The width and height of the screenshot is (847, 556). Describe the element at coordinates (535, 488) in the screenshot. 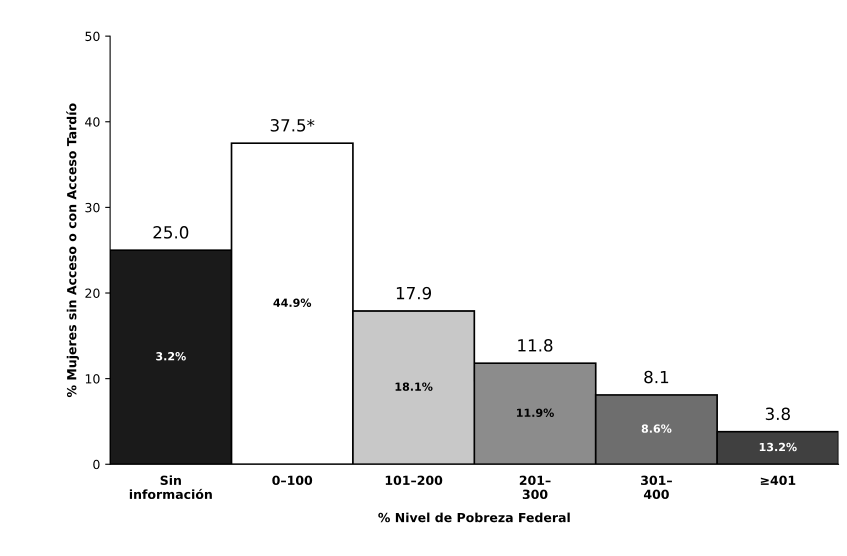

I see `x-tick-label: 201– 300` at that location.